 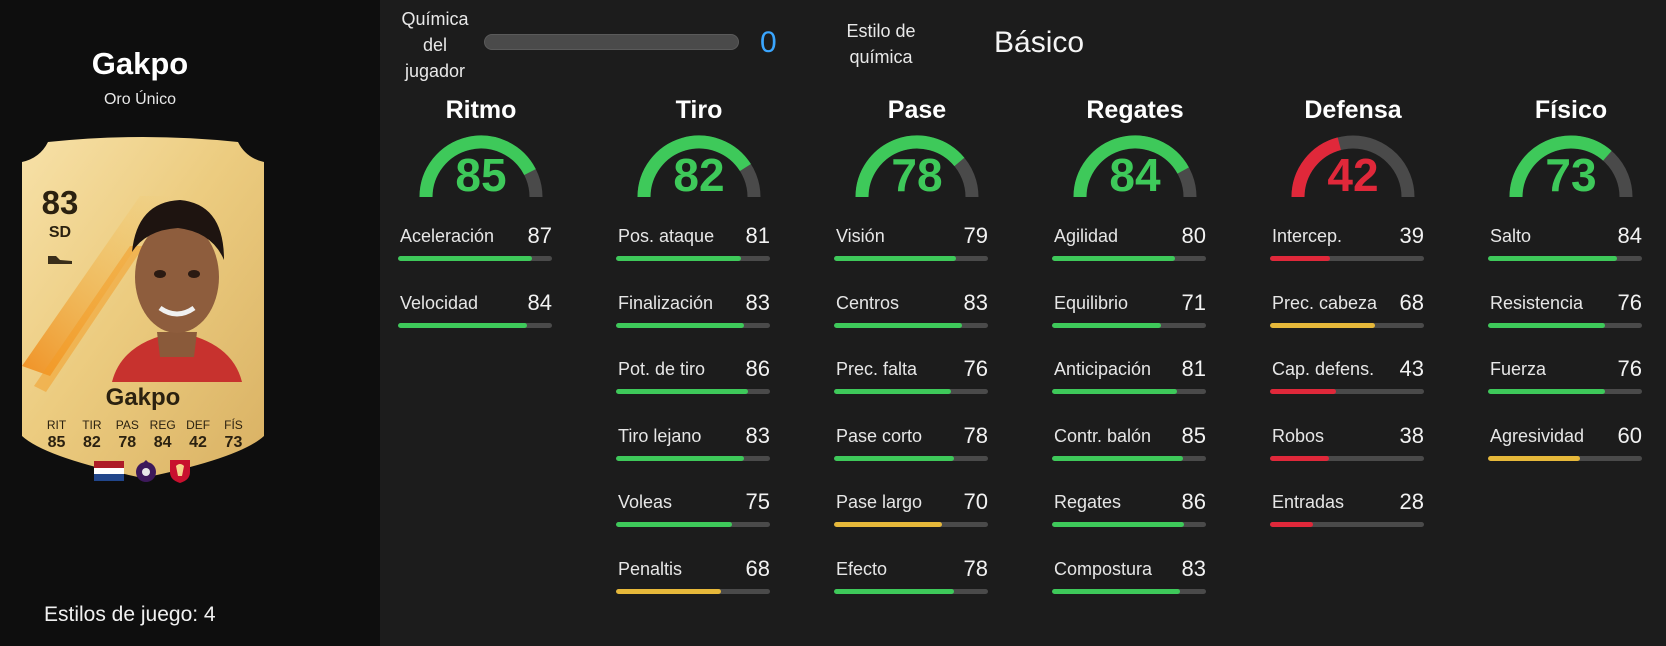 I want to click on attribute-row: Robos 38, so click(x=1353, y=458).